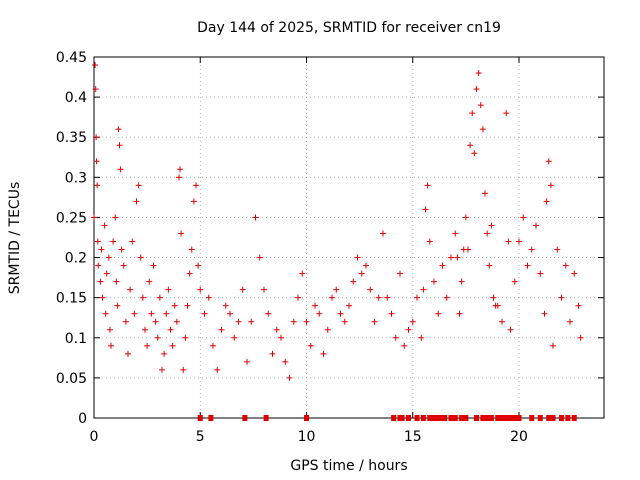  Describe the element at coordinates (76, 178) in the screenshot. I see `y-tick-label: 0.3` at that location.